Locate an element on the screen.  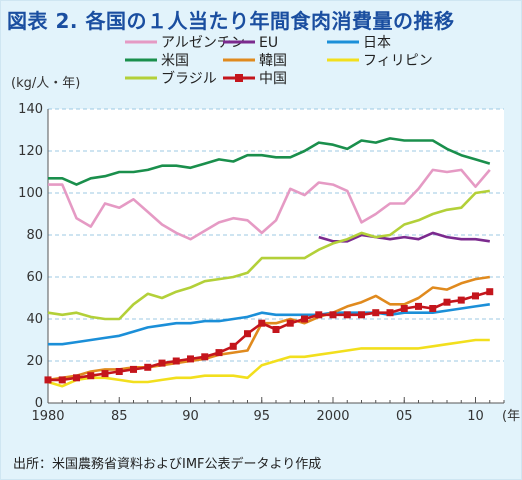
legend-label: 日本 is located at coordinates (377, 43).